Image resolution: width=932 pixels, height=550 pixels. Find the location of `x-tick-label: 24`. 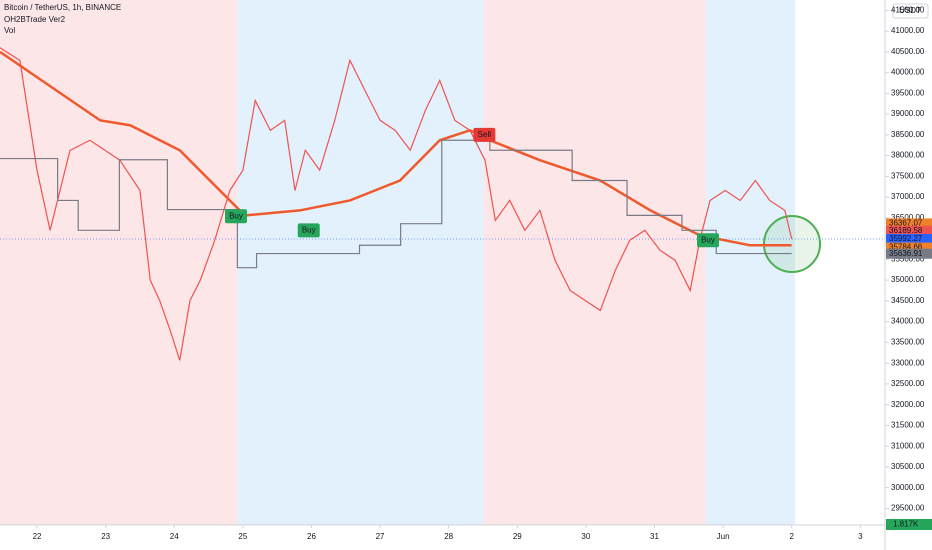

x-tick-label: 24 is located at coordinates (174, 536).